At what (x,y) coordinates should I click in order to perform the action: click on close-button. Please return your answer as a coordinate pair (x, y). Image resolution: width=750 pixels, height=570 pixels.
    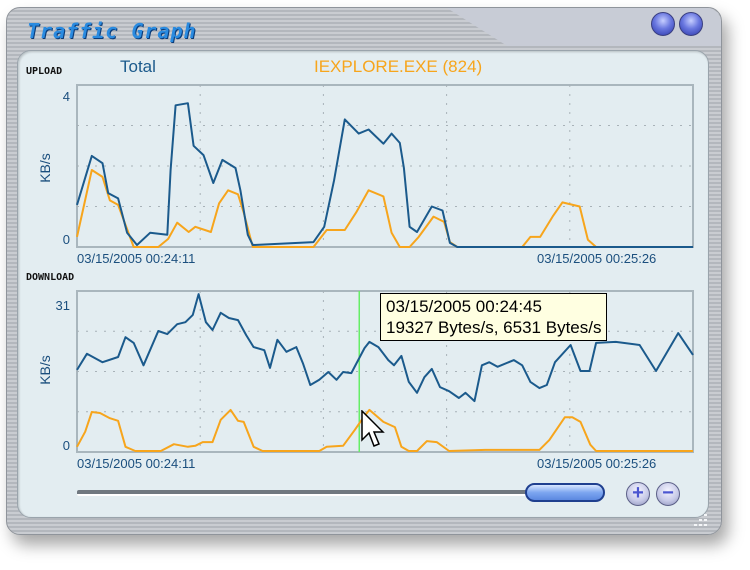
    Looking at the image, I should click on (691, 24).